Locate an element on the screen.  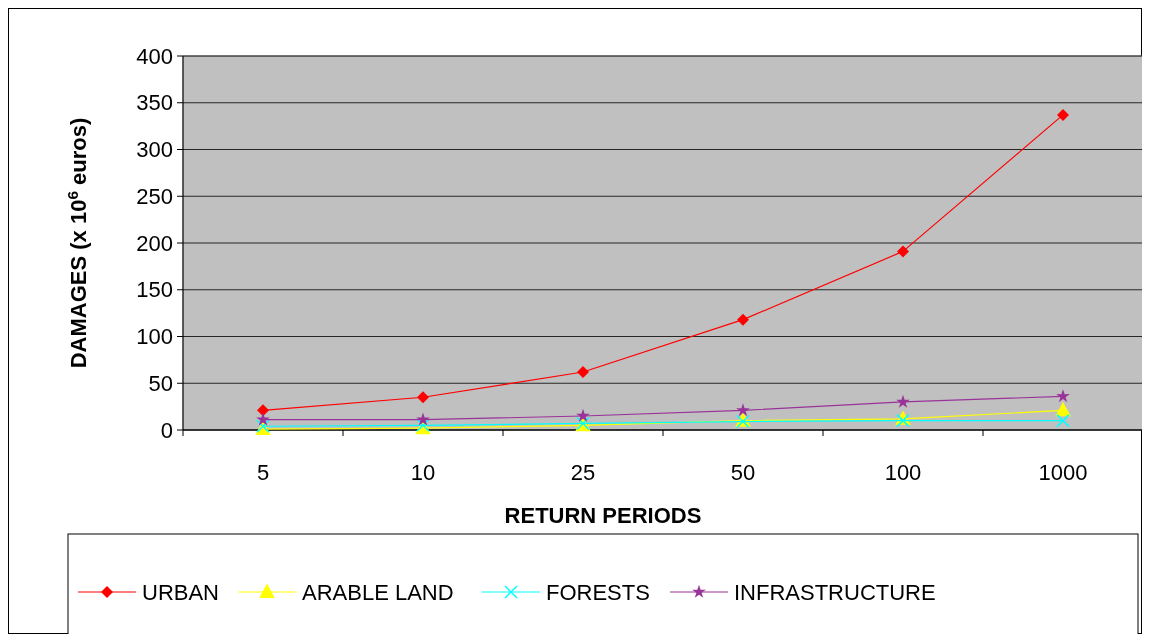
y-tick-label: 350 is located at coordinates (154, 103).